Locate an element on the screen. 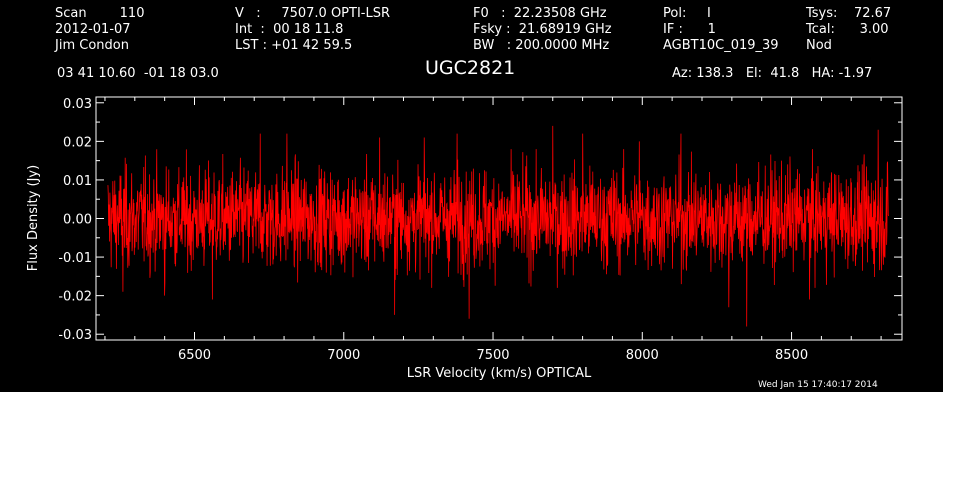 This screenshot has height=490, width=962. if-number: IF : 1 is located at coordinates (689, 29).